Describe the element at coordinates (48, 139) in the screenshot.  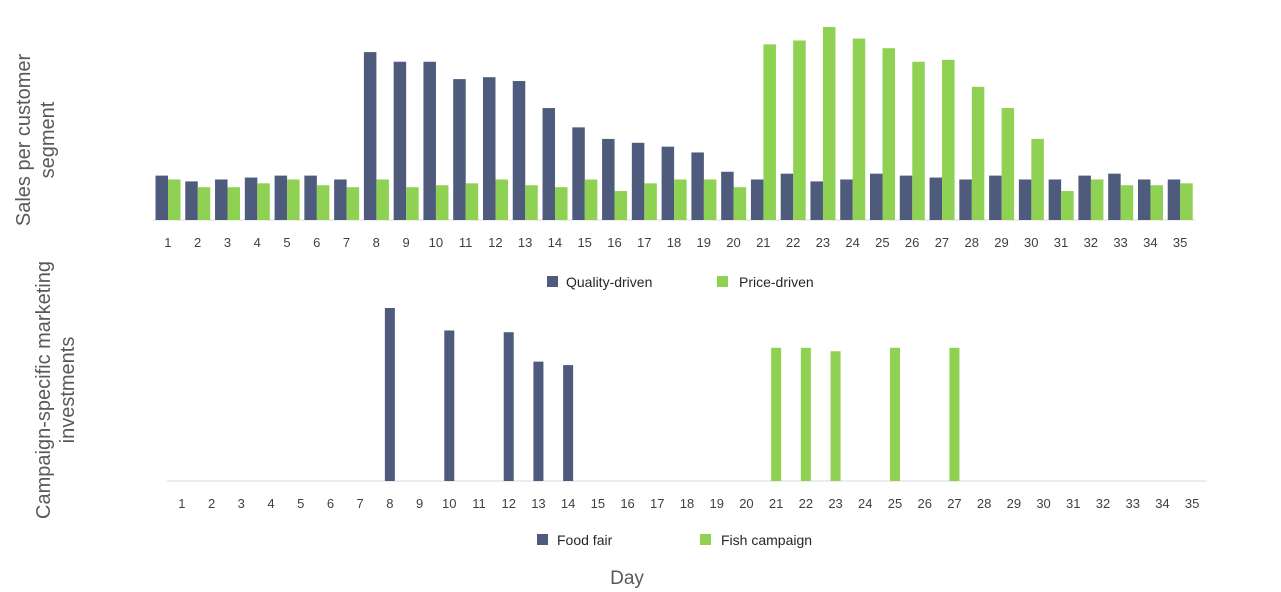
I see `y-axis-label-line: segment` at that location.